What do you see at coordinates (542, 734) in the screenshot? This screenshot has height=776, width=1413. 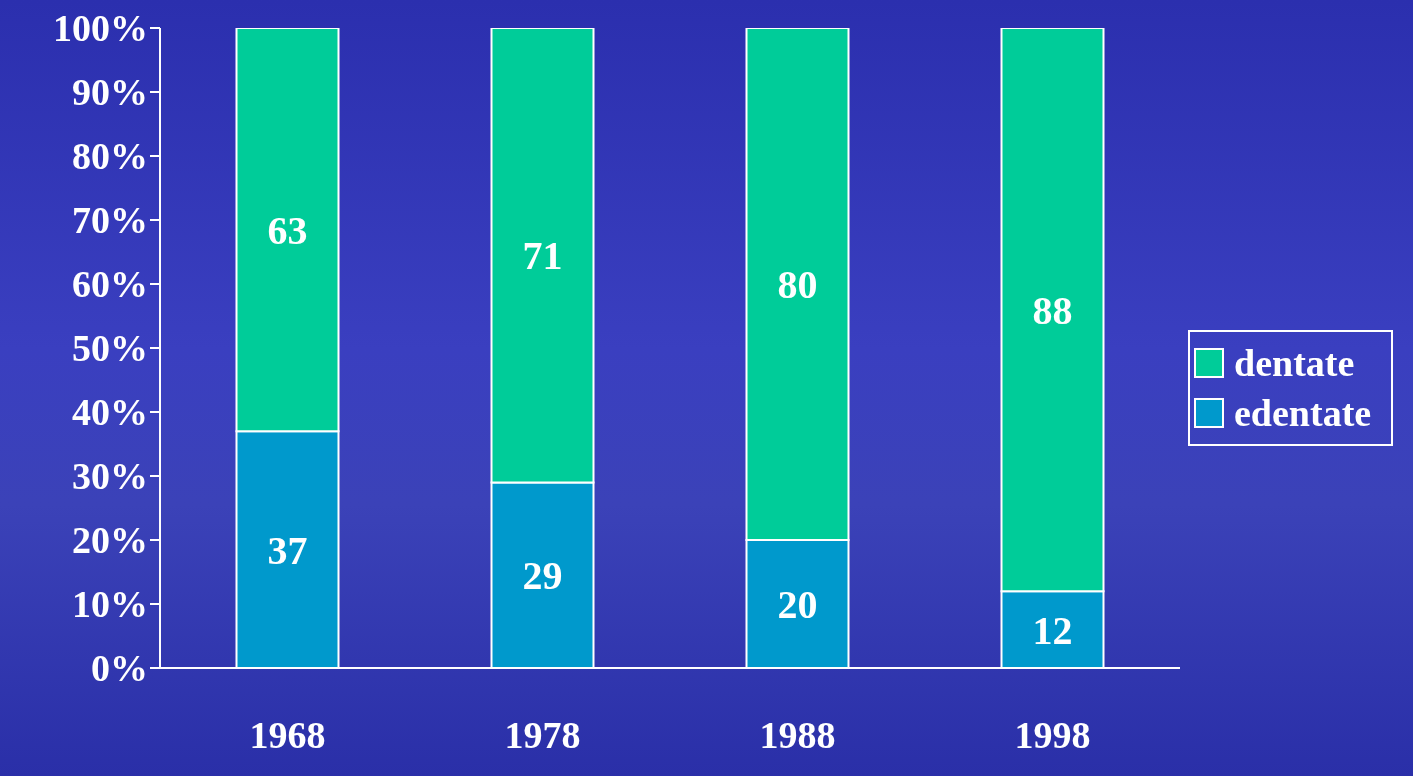 I see `x-tick-label: 1978` at bounding box center [542, 734].